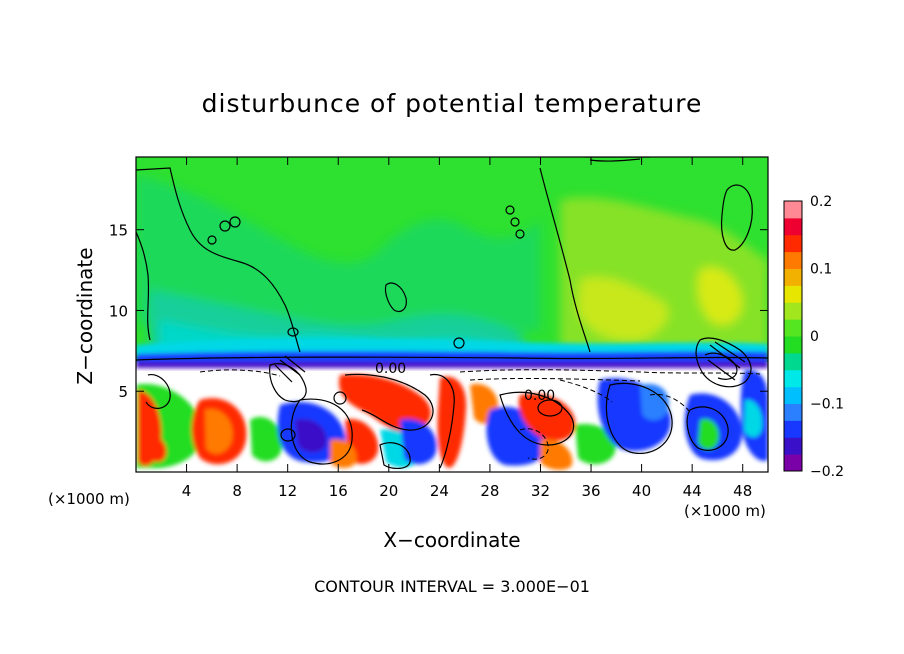  What do you see at coordinates (821, 270) in the screenshot?
I see `colorbar-tick-label: 0.1` at bounding box center [821, 270].